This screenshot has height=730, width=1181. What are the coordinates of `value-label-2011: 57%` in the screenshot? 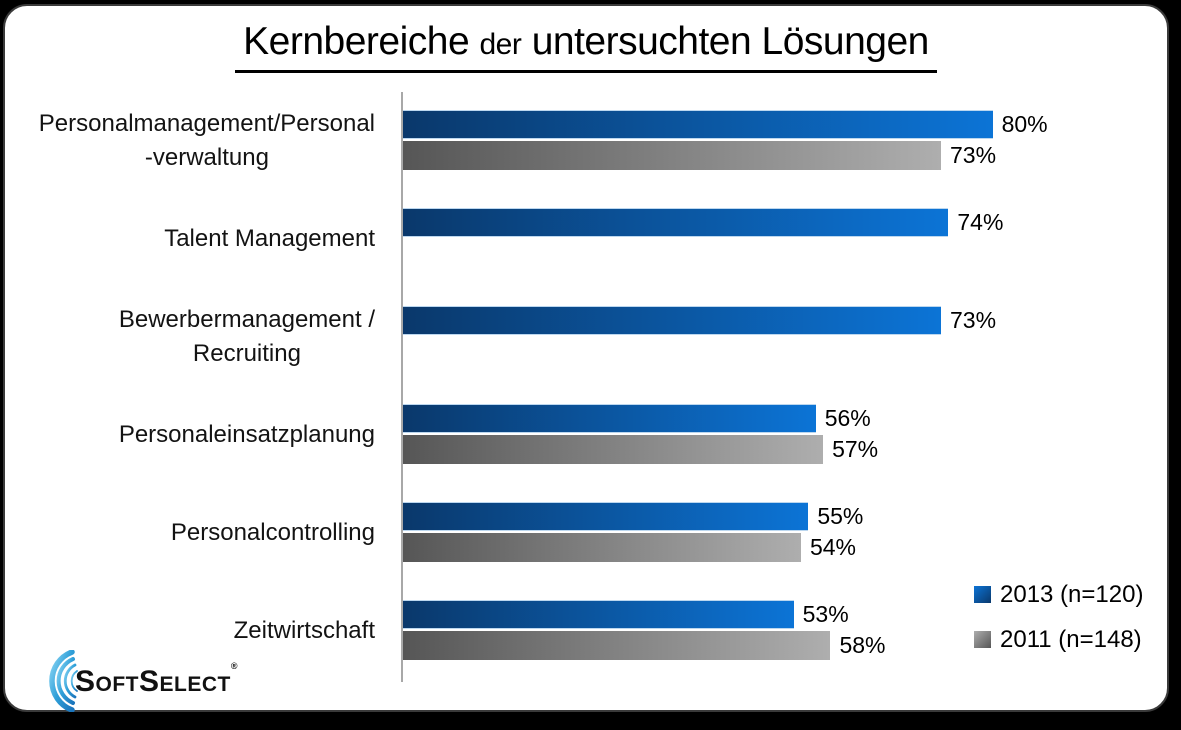 It's located at (855, 449).